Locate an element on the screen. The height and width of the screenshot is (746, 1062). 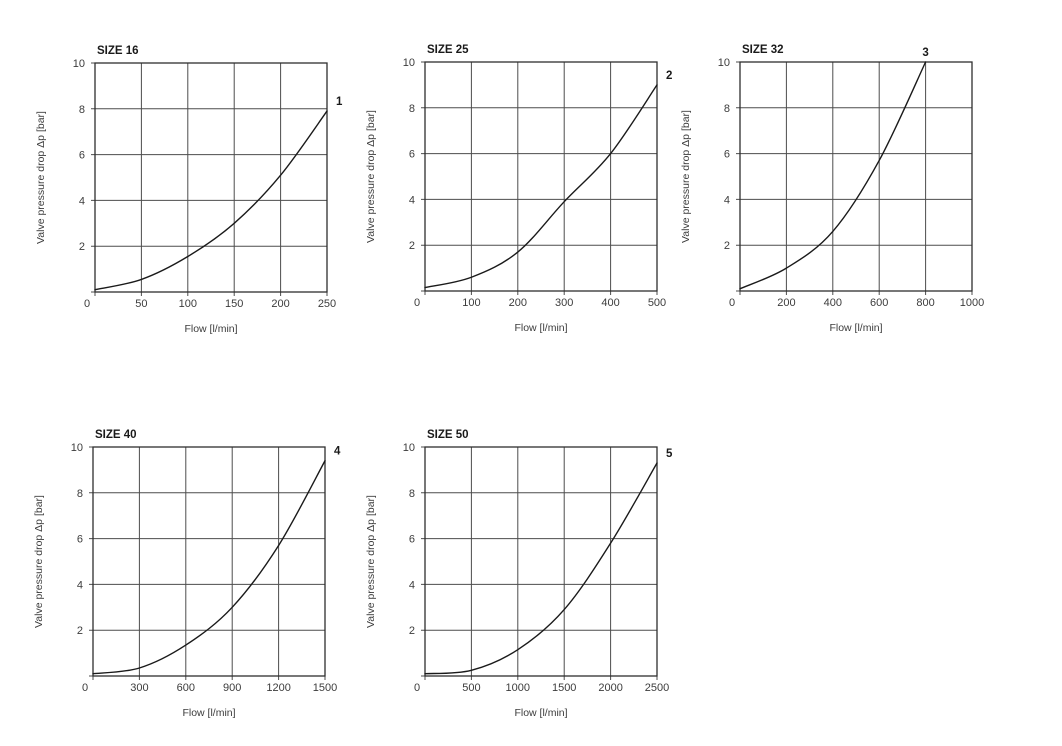
x-tick-label: 150 is located at coordinates (234, 304).